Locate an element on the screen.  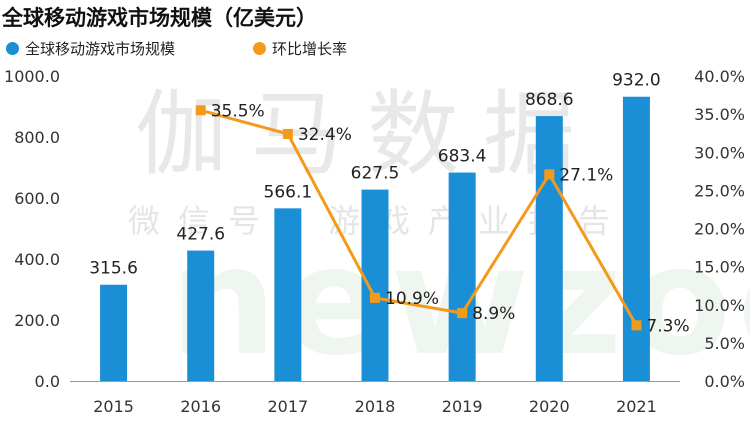
bar-value-label: 683.4 is located at coordinates (462, 157).